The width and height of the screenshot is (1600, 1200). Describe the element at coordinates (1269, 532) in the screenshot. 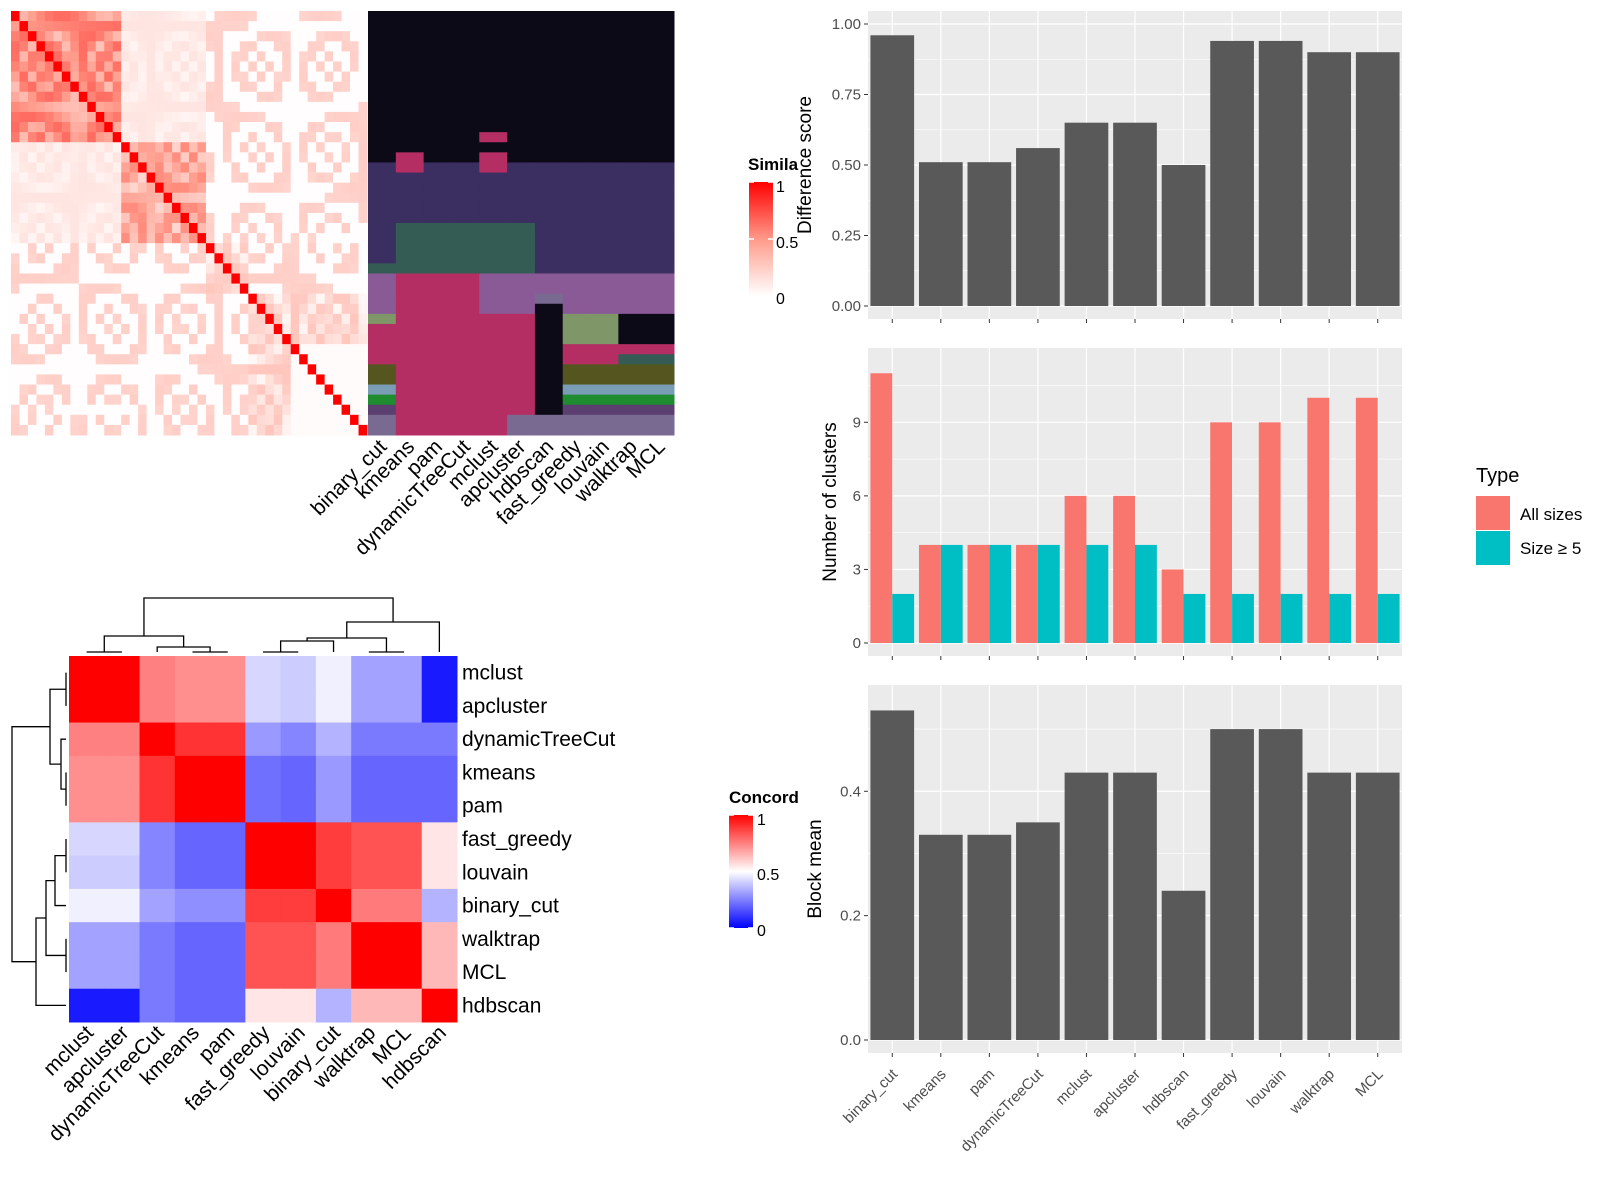

I see `bar-all-sizes` at that location.